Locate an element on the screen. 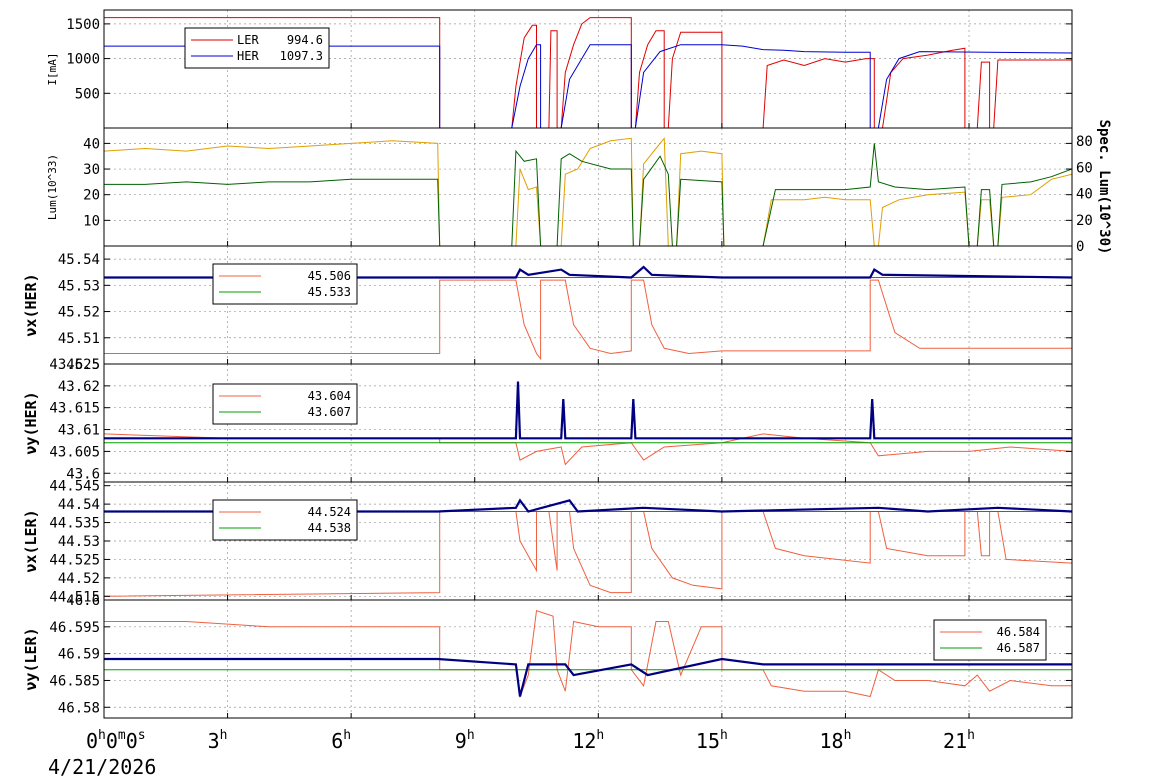  ytick-label: 43.625 is located at coordinates (74, 365).